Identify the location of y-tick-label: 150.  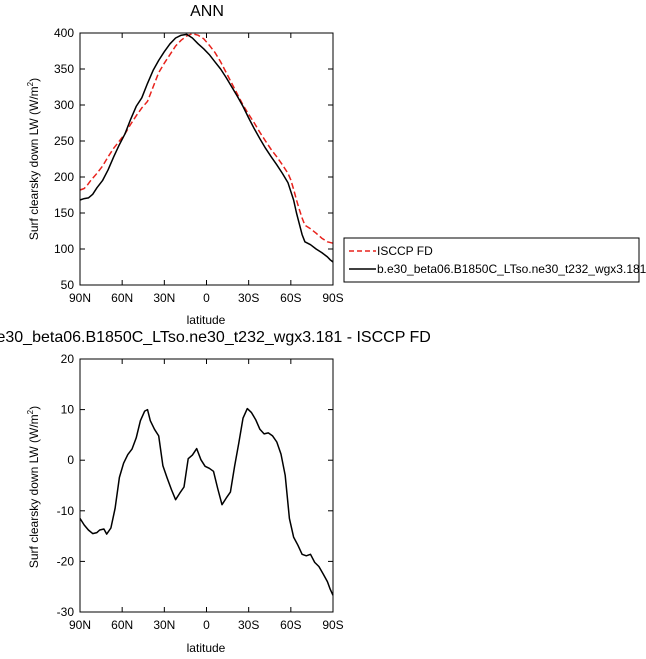
(64, 213).